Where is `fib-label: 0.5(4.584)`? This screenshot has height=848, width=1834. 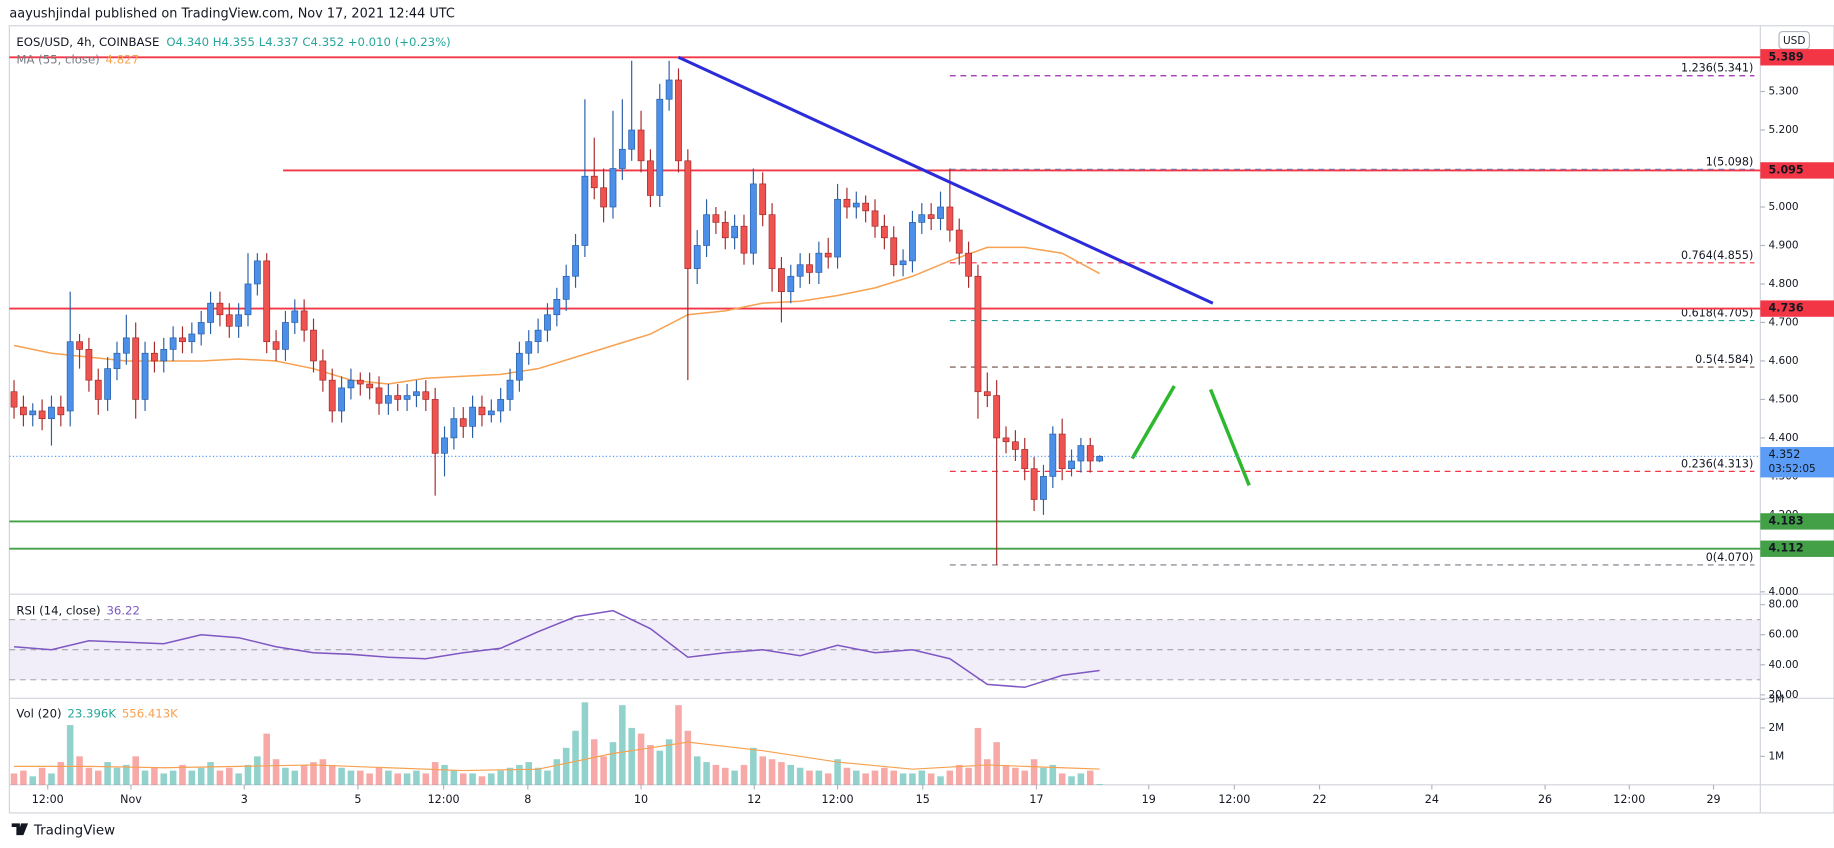 fib-label: 0.5(4.584) is located at coordinates (1724, 359).